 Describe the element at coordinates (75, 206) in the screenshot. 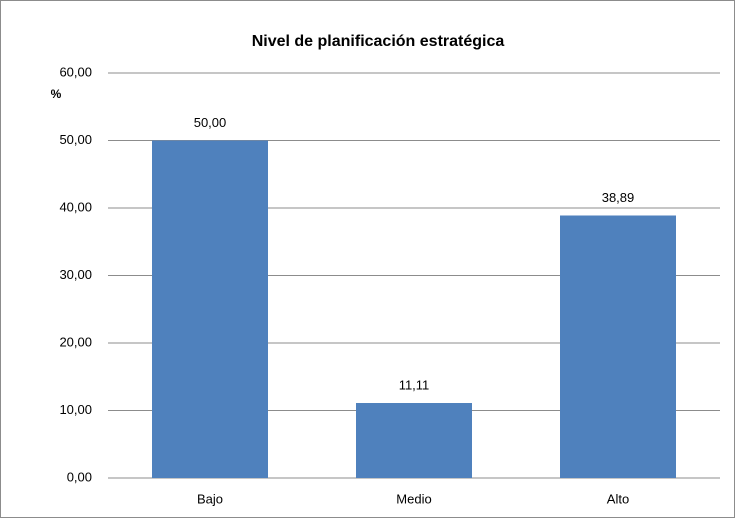

I see `y-tick-label: 40,00` at that location.